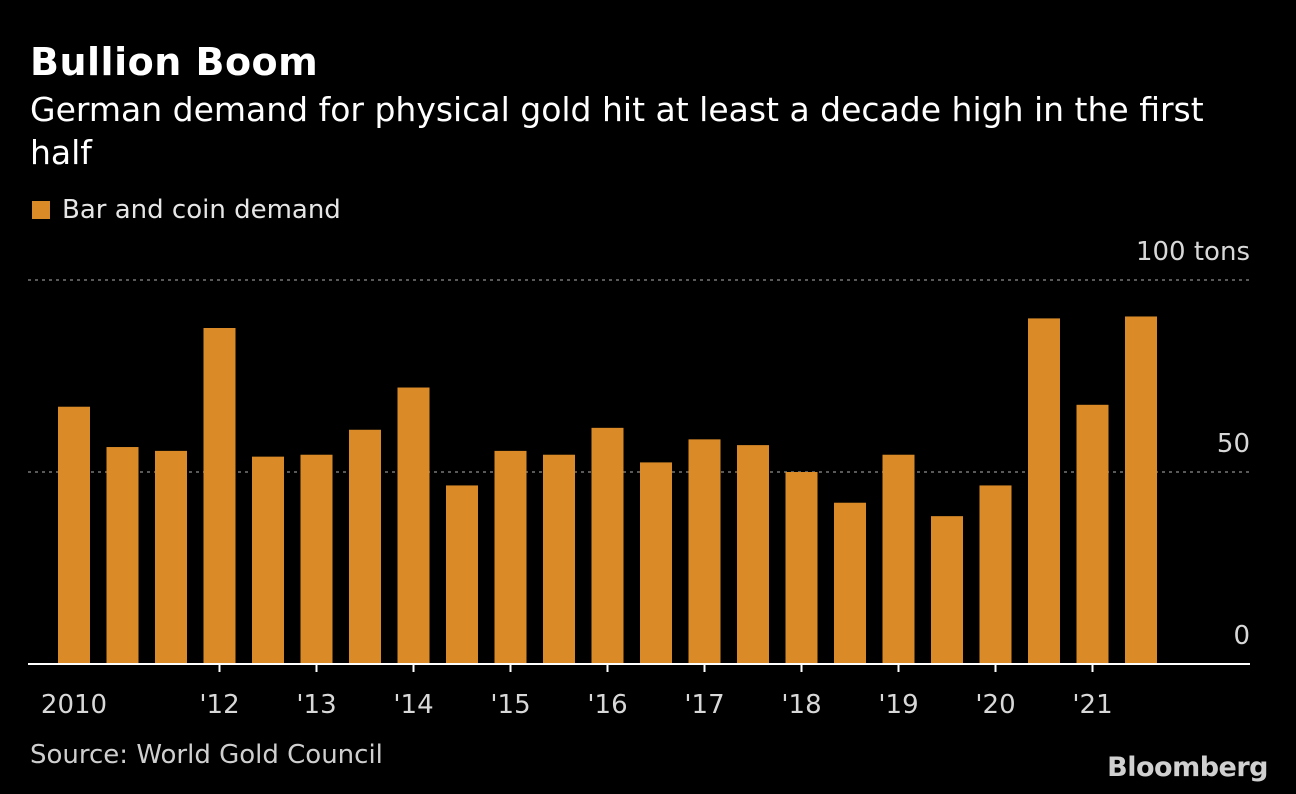  I want to click on x-tick-label: '17, so click(704, 705).